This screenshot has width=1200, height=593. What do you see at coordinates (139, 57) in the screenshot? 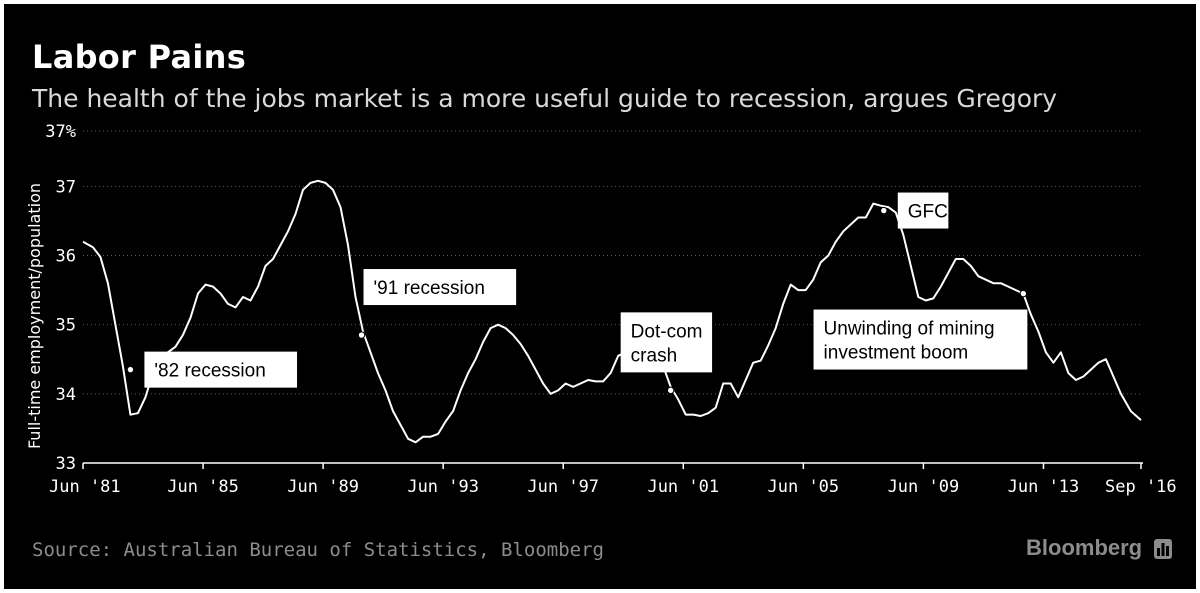
I see `chart-title: Labor Pains` at bounding box center [139, 57].